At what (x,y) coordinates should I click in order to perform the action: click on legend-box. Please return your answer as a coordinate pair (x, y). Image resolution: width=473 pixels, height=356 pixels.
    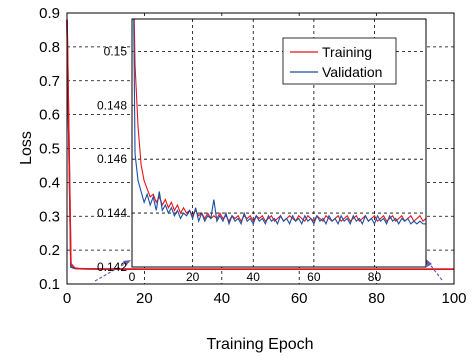
    Looking at the image, I should click on (339, 61).